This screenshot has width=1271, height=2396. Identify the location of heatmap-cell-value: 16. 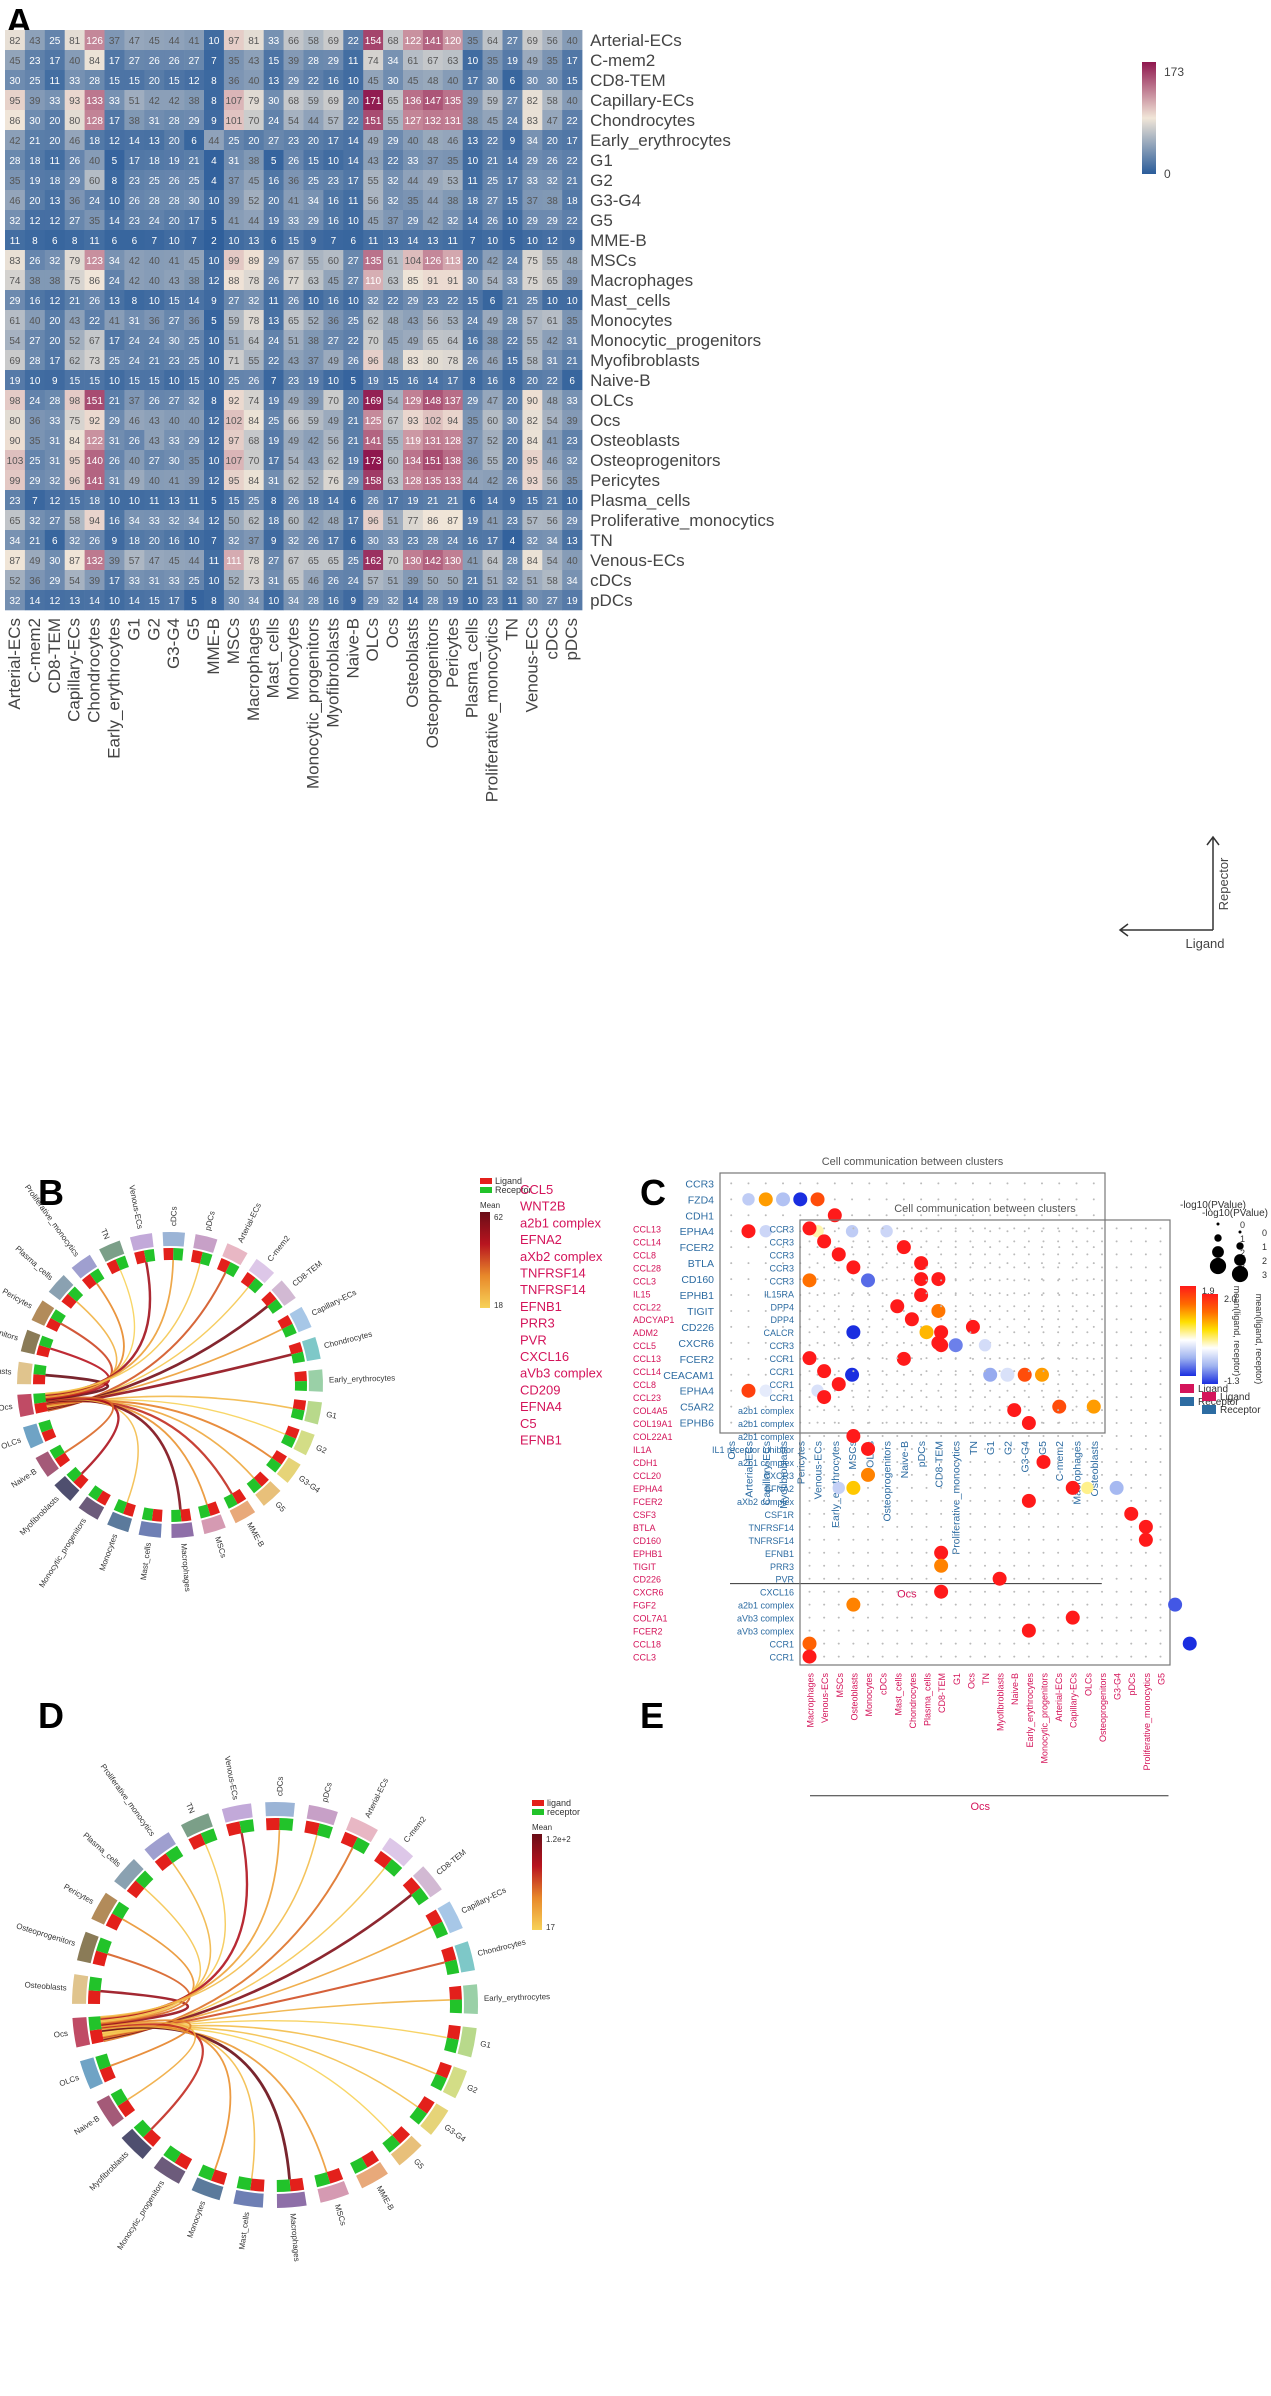
(334, 201).